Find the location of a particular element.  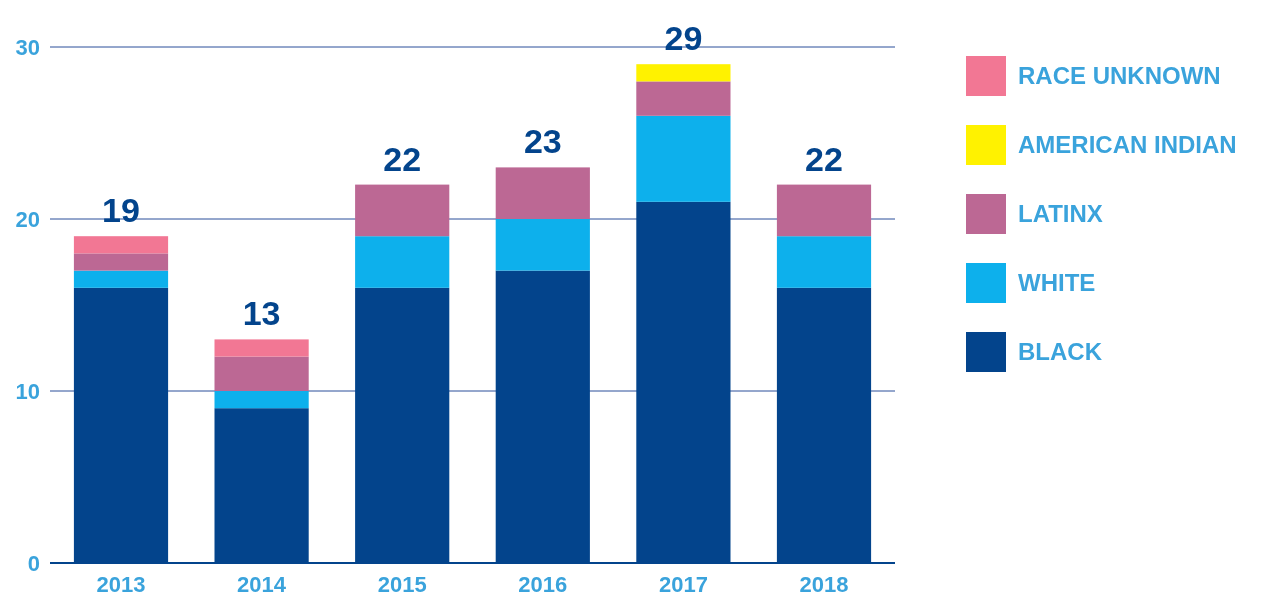

x-tick-label: 2013 is located at coordinates (121, 584).